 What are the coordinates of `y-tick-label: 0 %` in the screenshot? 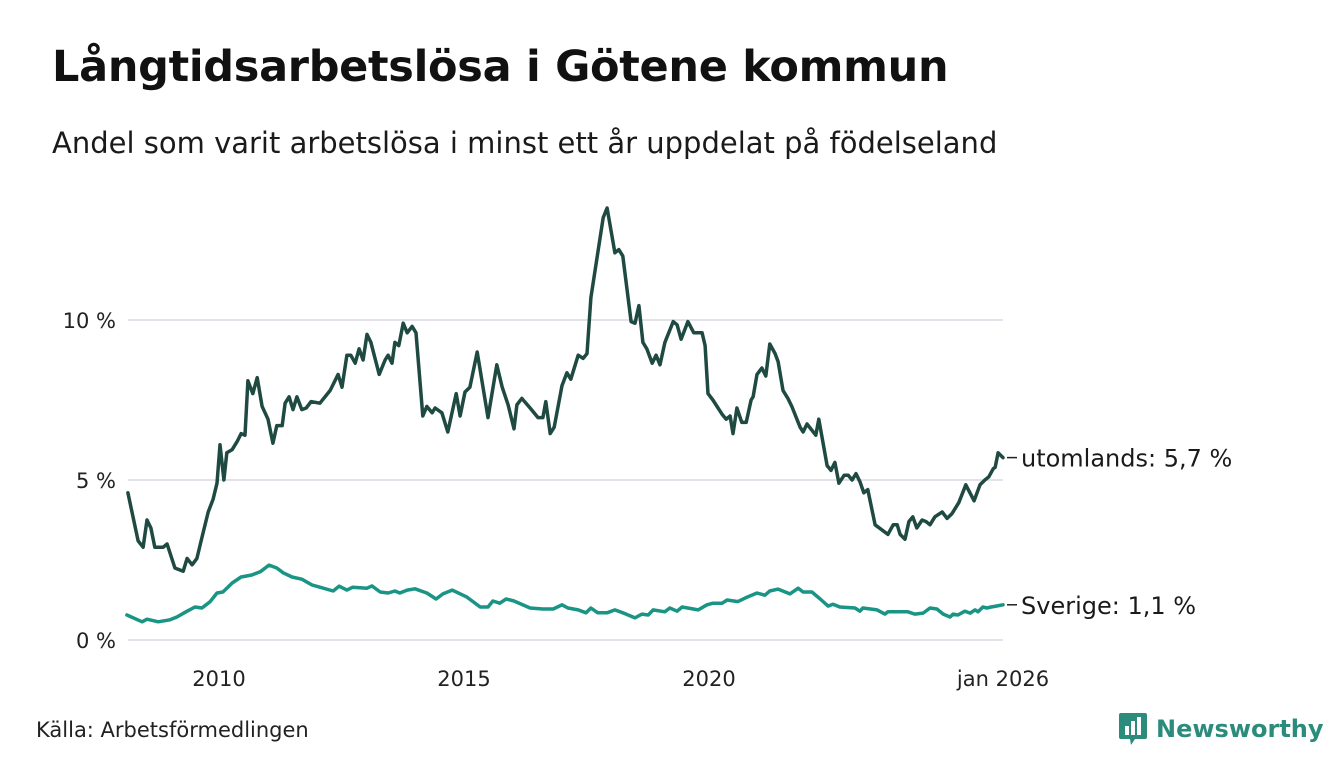 It's located at (96, 641).